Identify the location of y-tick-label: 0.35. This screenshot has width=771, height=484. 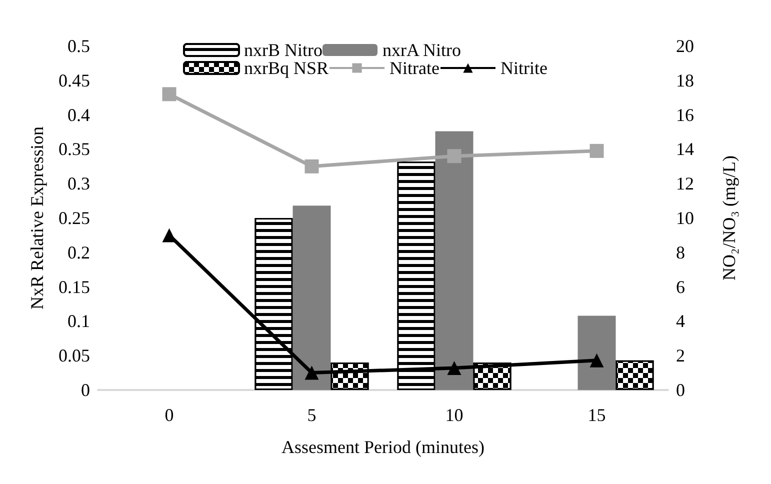
(74, 149).